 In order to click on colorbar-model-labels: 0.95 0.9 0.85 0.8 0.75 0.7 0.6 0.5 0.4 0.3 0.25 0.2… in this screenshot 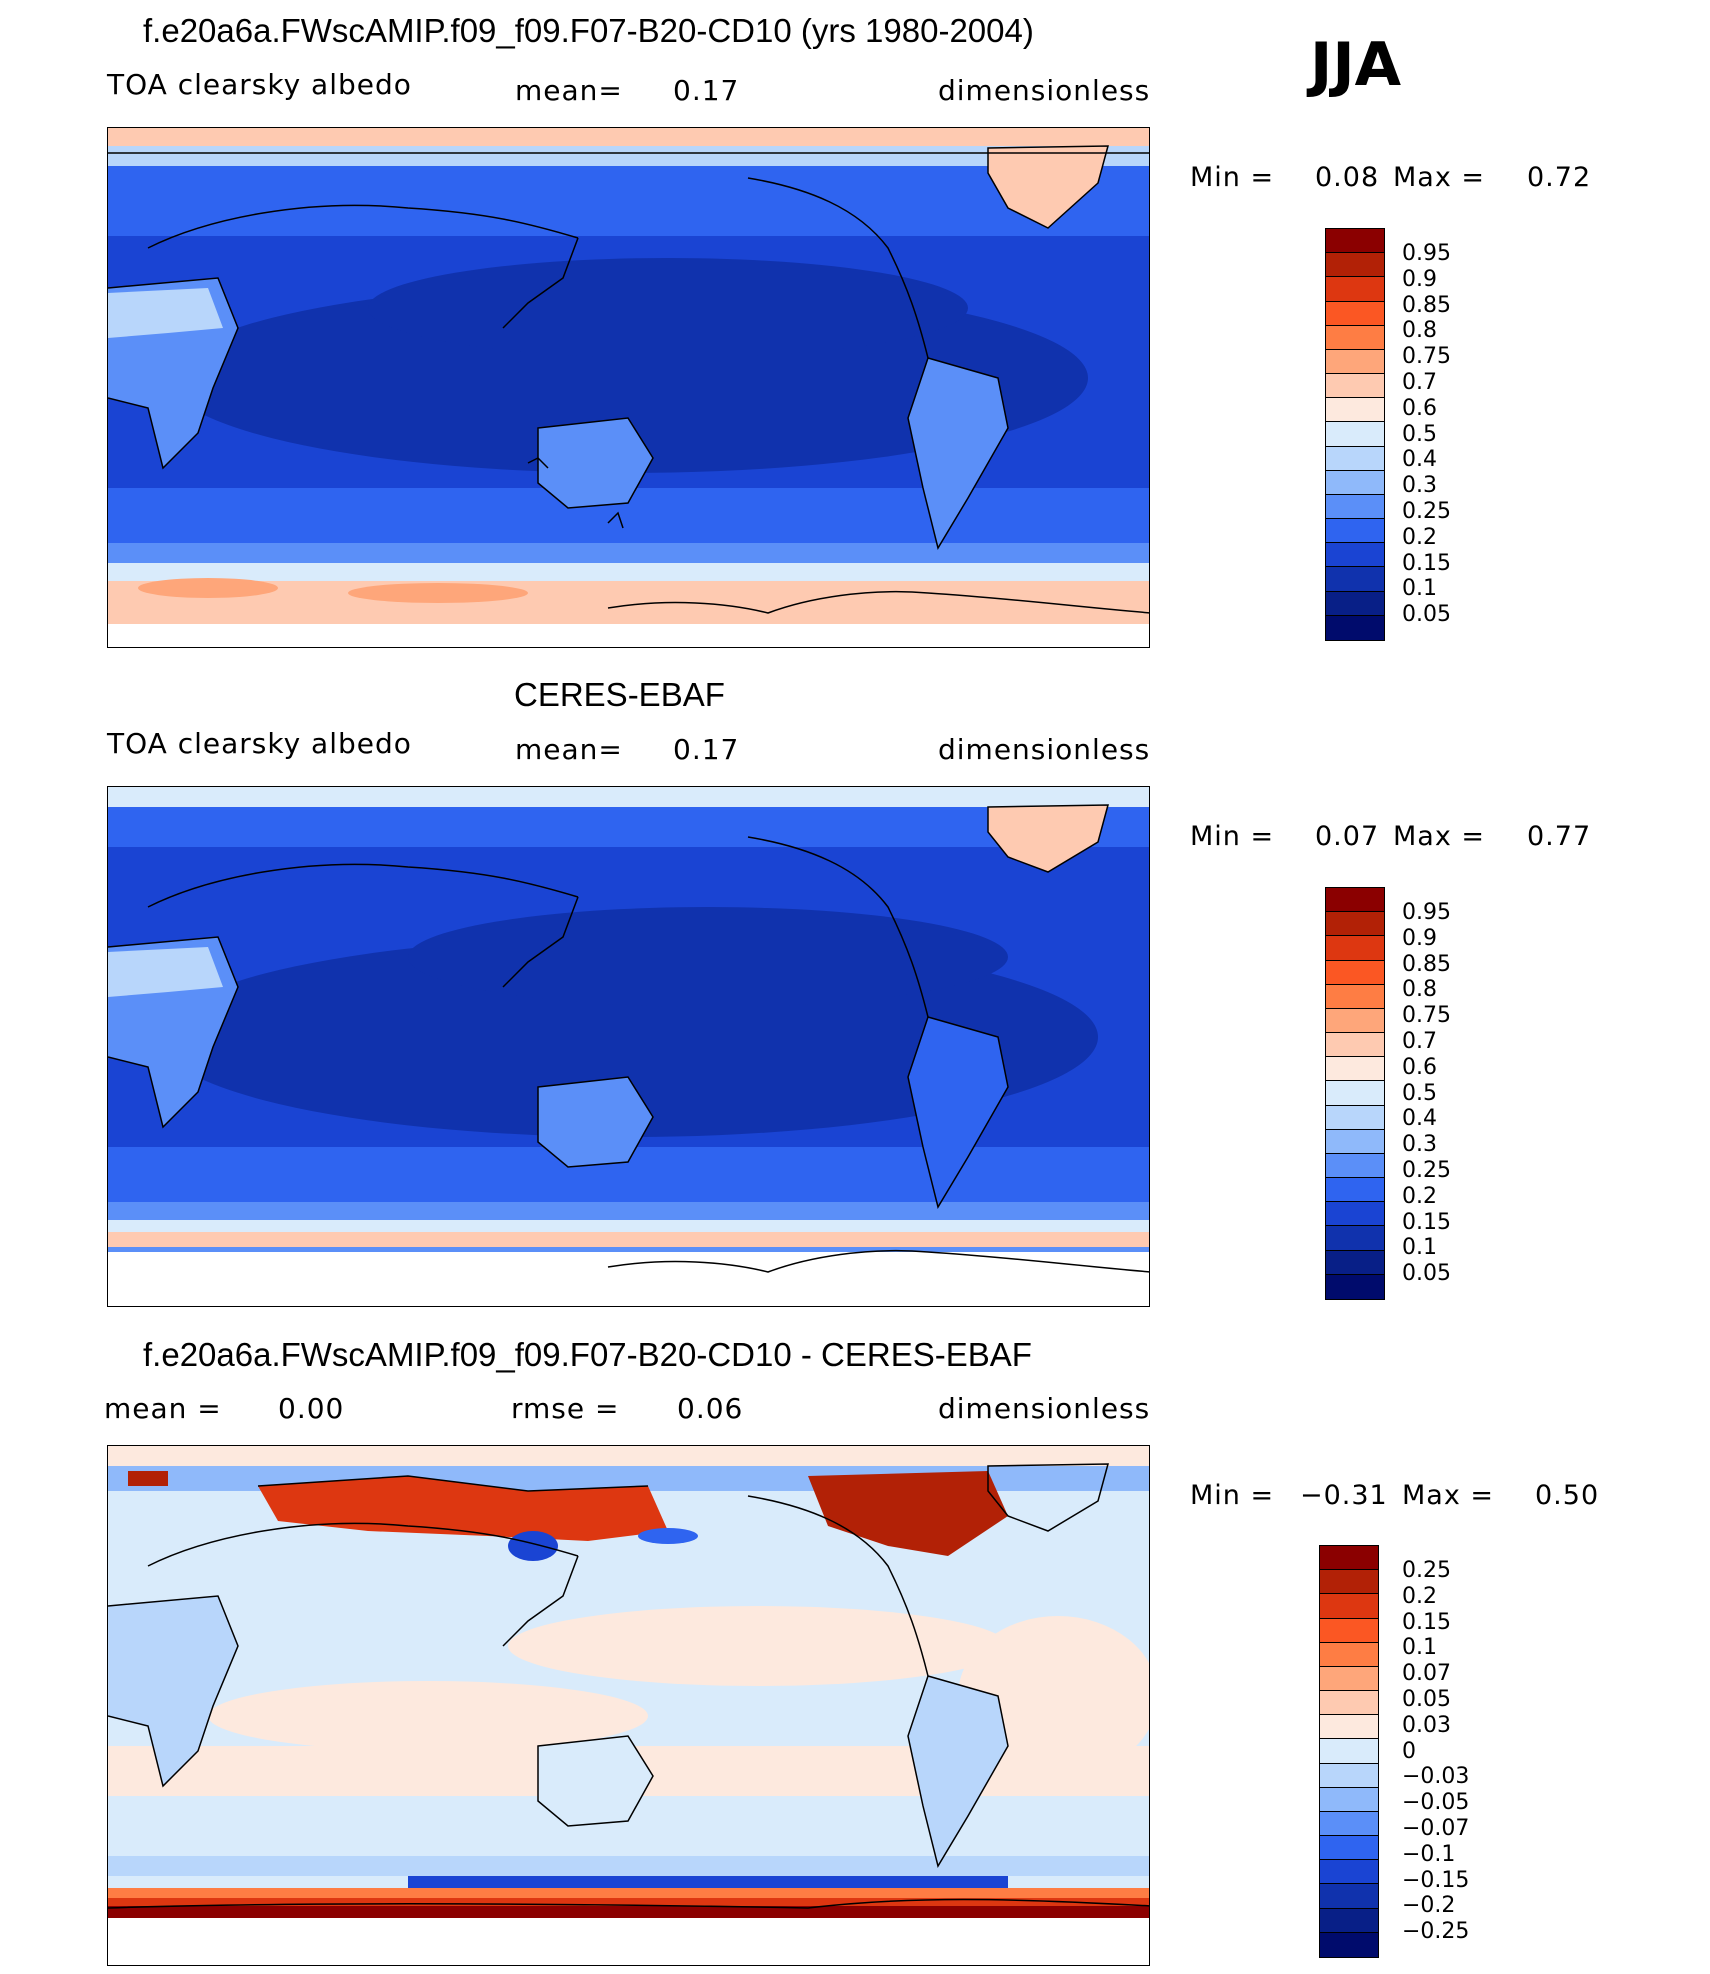, I will do `click(1426, 434)`.